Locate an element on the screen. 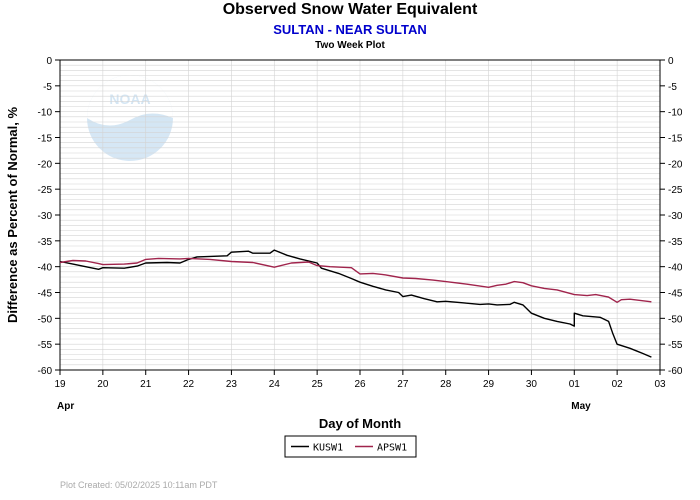  y-axis-title: Difference as Percent of Normal, % is located at coordinates (12, 215).